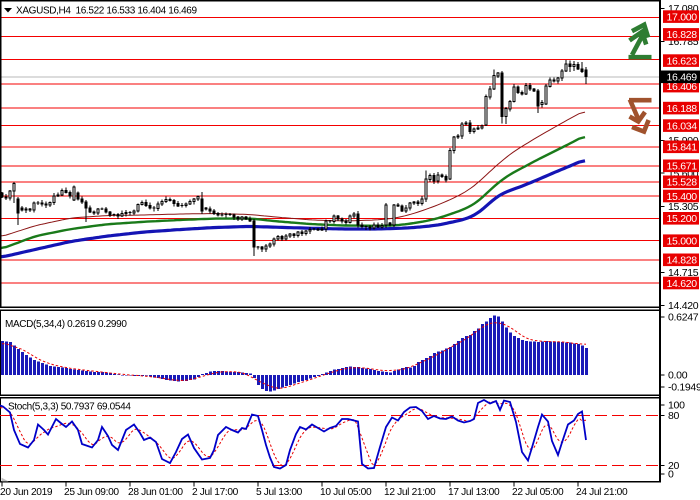 This screenshot has height=500, width=700. Describe the element at coordinates (683, 306) in the screenshot. I see `svg-text: 14.420` at that location.